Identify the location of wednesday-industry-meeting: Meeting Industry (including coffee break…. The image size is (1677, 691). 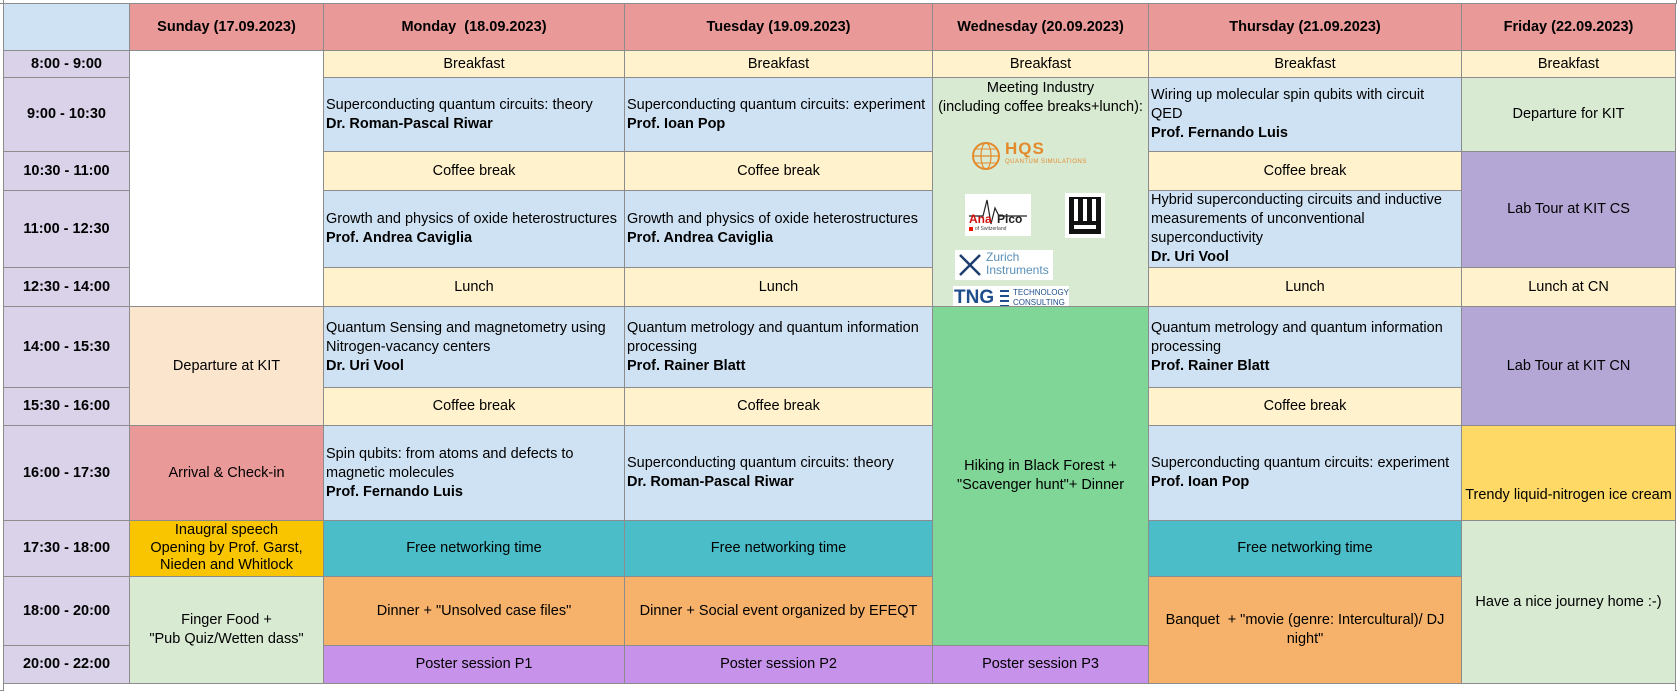
(1041, 192).